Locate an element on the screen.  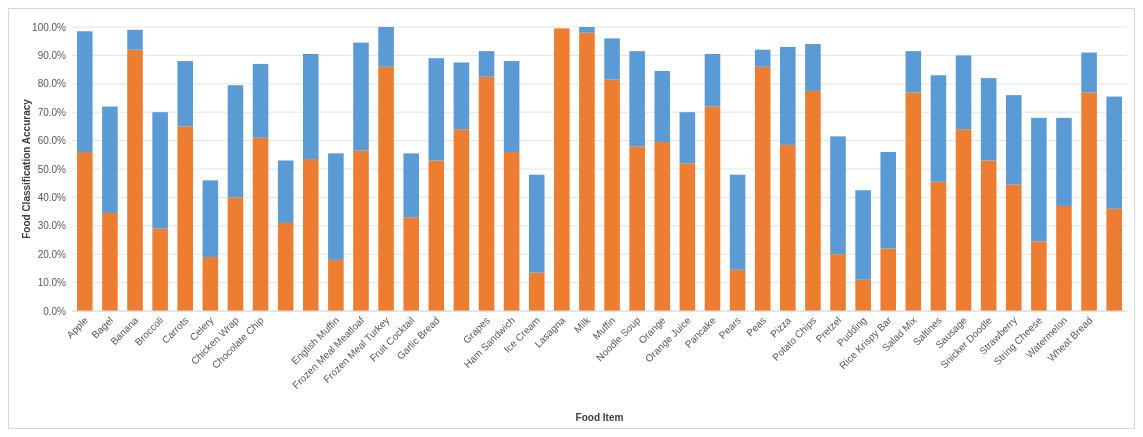
y-tick-label: 80.0% is located at coordinates (52, 84).